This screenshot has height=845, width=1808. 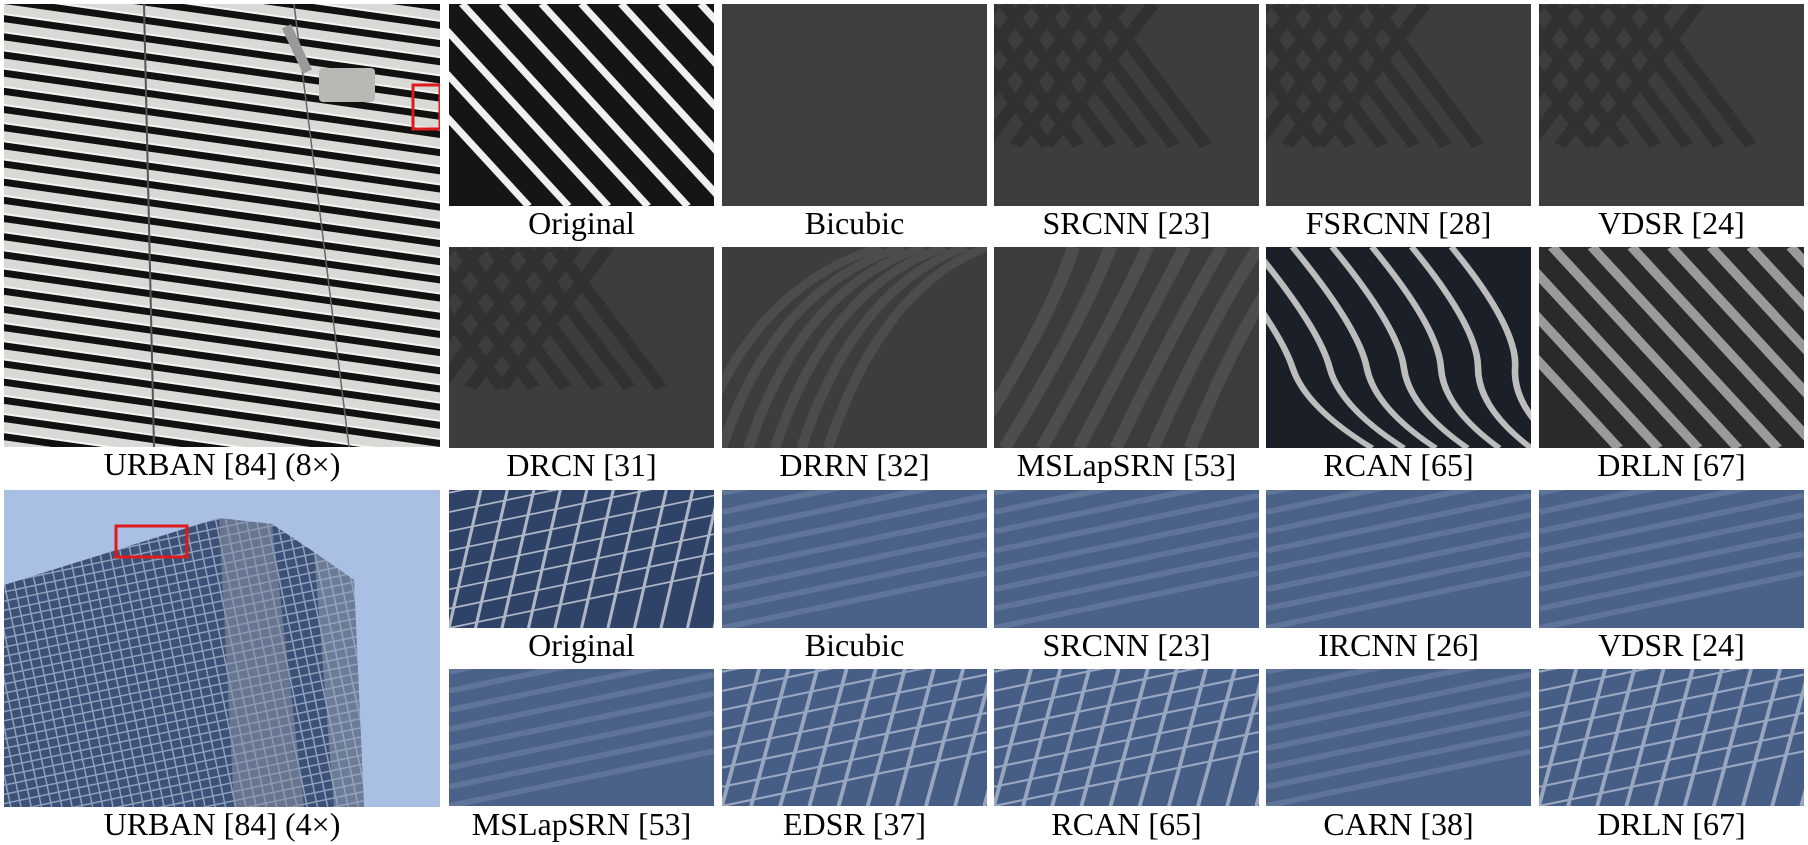 I want to click on blinds-photo, so click(x=222, y=225).